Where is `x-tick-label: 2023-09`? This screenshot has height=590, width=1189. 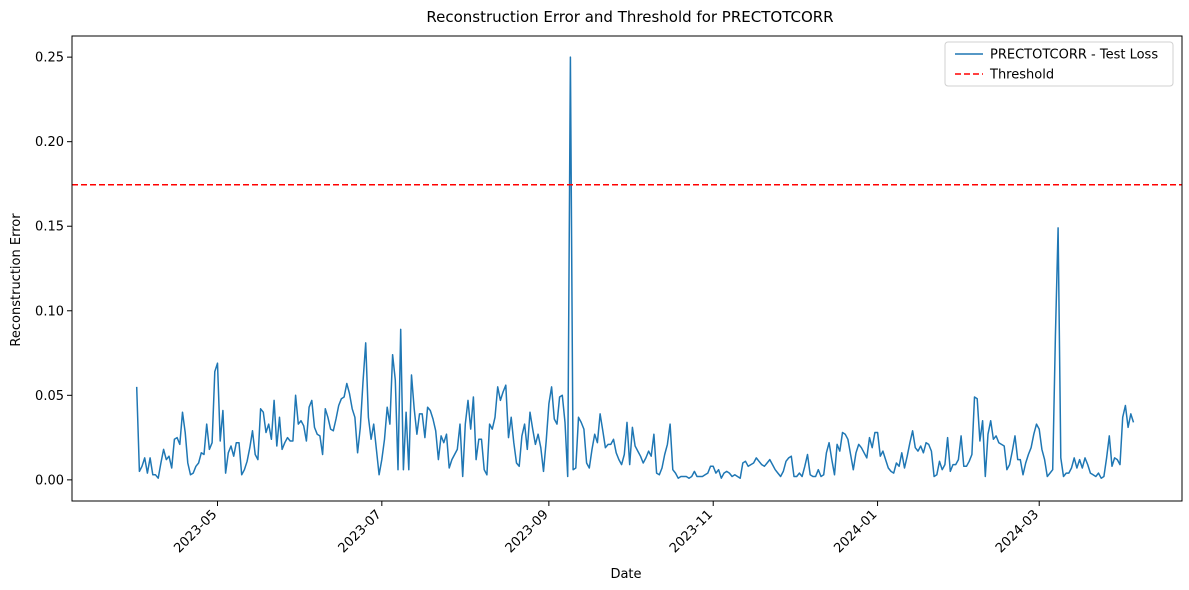 x-tick-label: 2023-09 is located at coordinates (527, 531).